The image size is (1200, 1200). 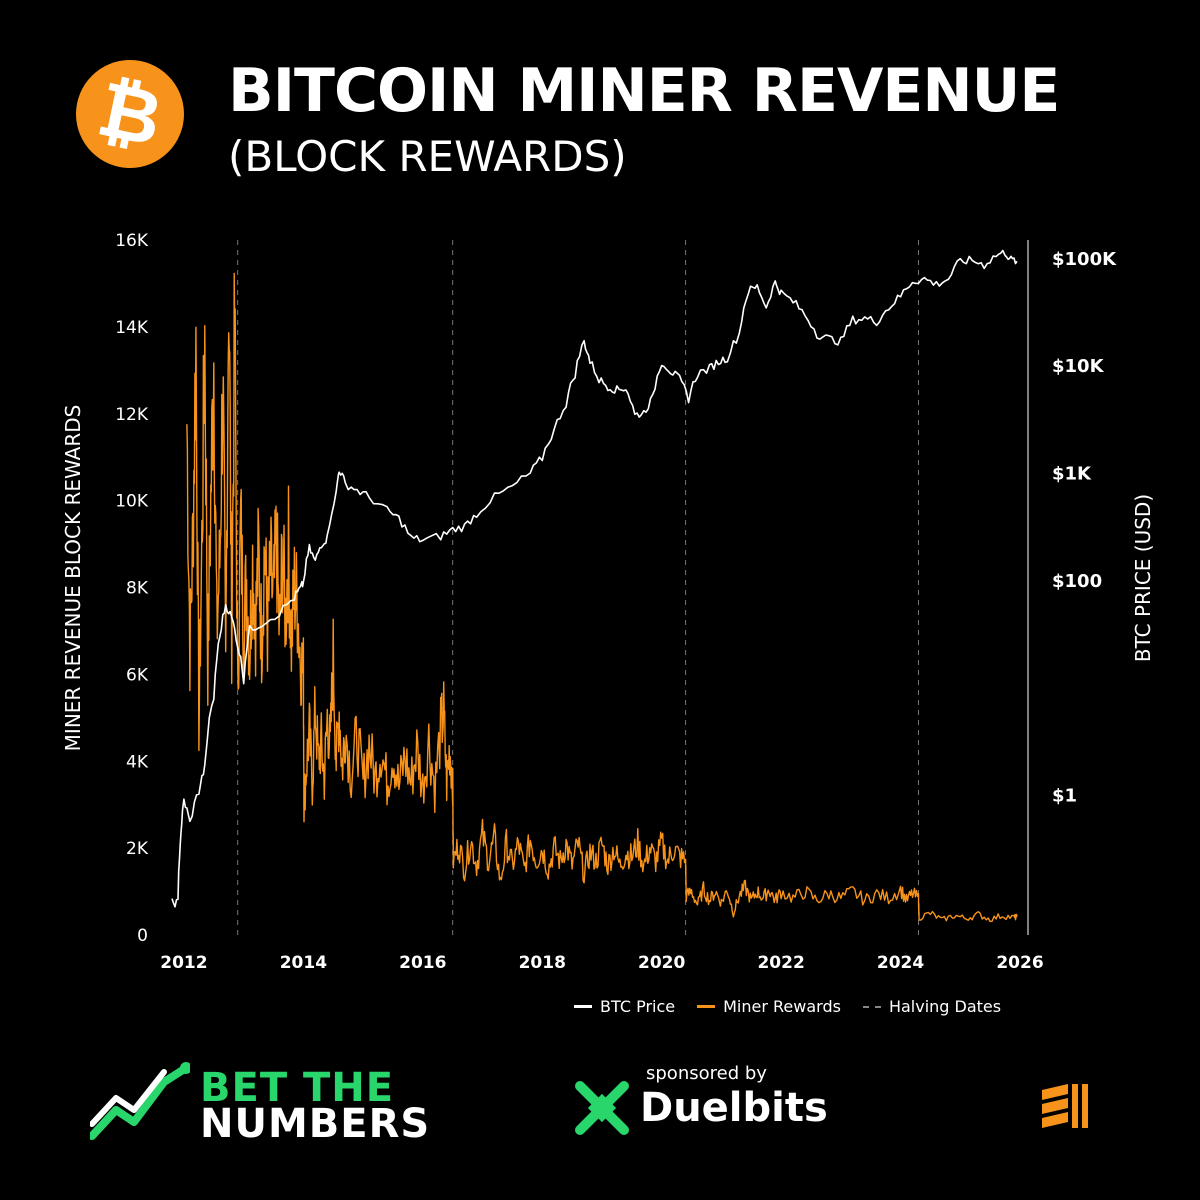 I want to click on x-tick-label: 2024, so click(x=900, y=963).